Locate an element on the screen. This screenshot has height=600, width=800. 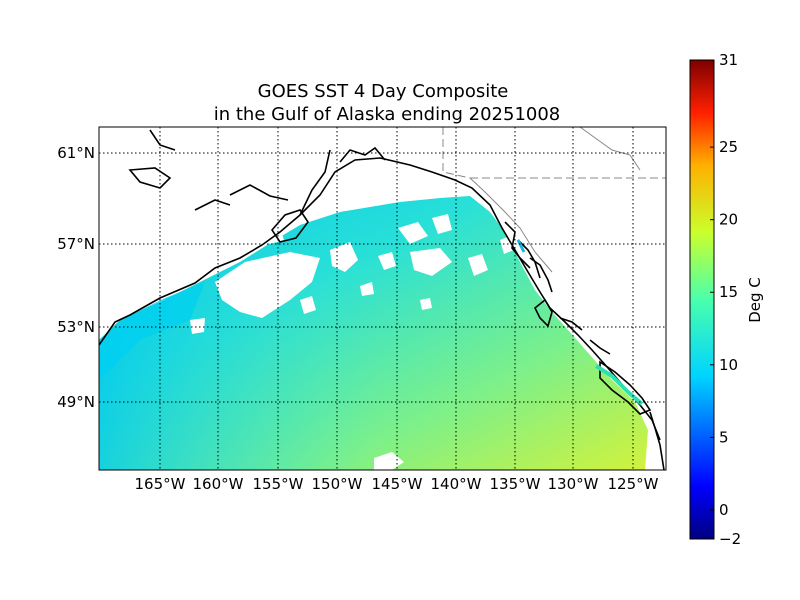
lon-label: 145°W is located at coordinates (397, 484).